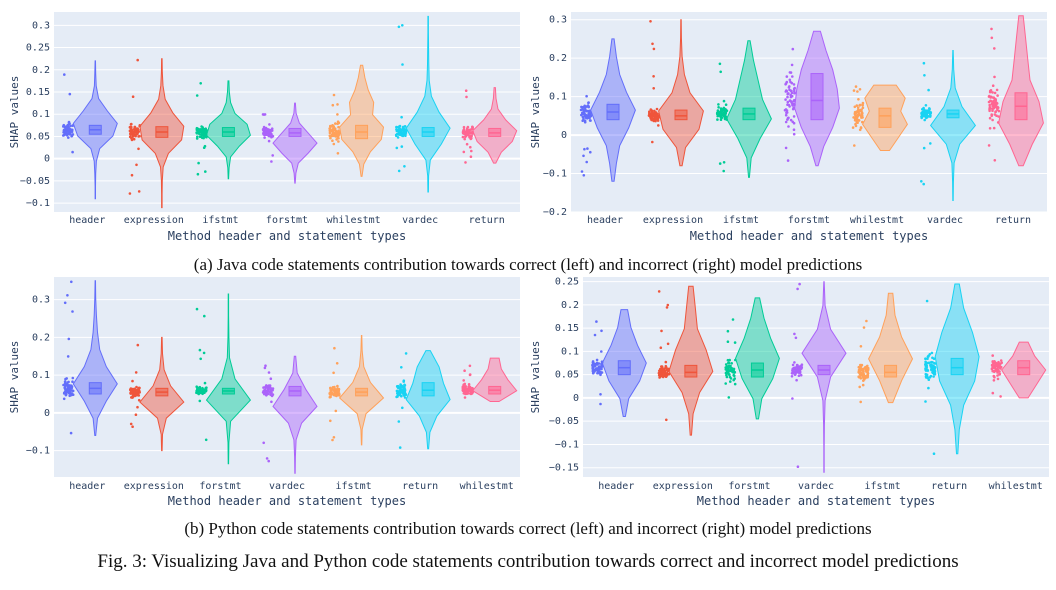 The width and height of the screenshot is (1056, 590). Describe the element at coordinates (564, 468) in the screenshot. I see `y-tick-label: −0.15` at that location.